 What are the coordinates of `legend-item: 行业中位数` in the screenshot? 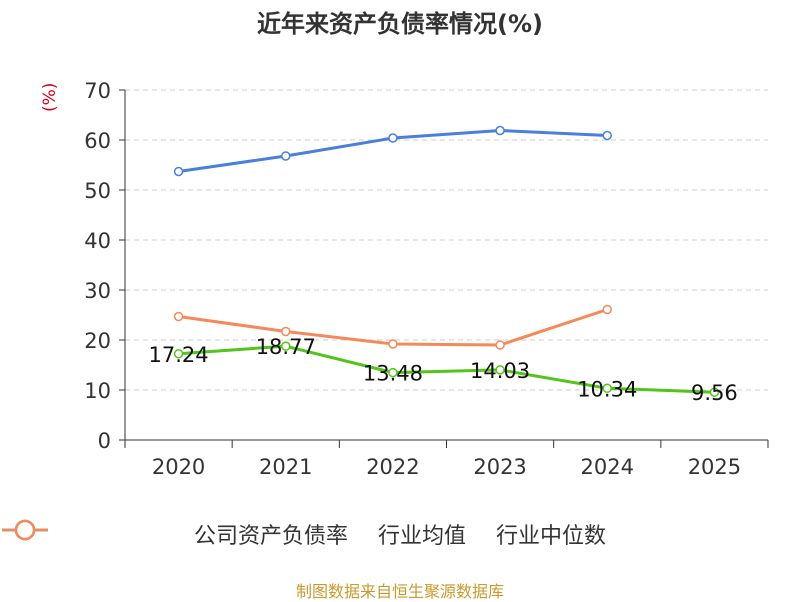 It's located at (304, 534).